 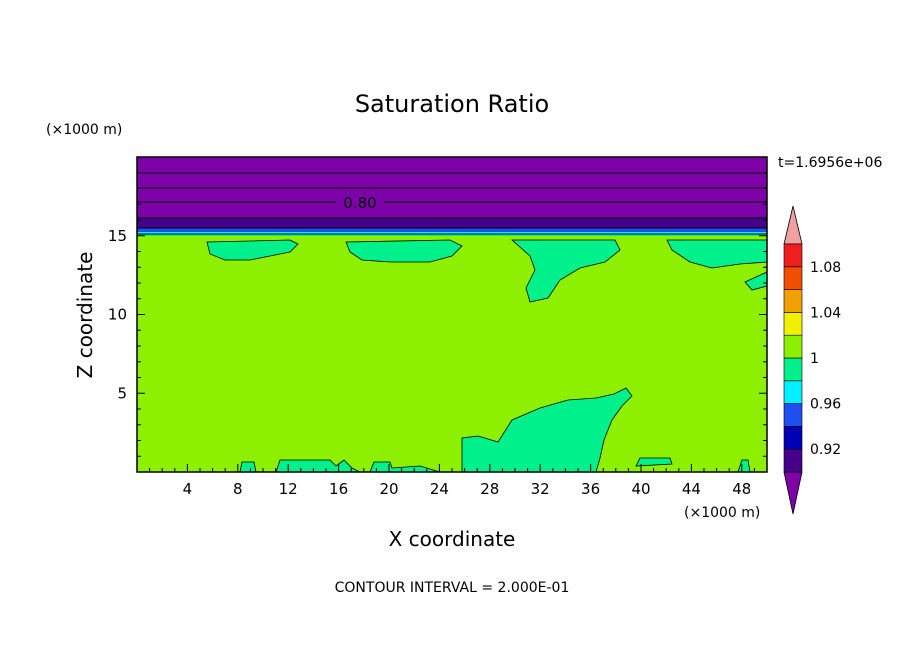 What do you see at coordinates (640, 489) in the screenshot?
I see `x-tick-label: 40` at bounding box center [640, 489].